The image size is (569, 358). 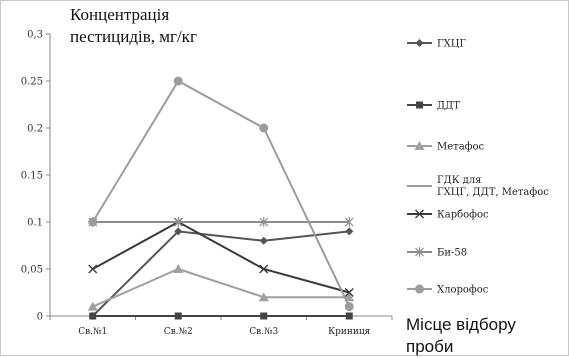 What do you see at coordinates (263, 332) in the screenshot?
I see `x-tick-label: Св.№3` at bounding box center [263, 332].